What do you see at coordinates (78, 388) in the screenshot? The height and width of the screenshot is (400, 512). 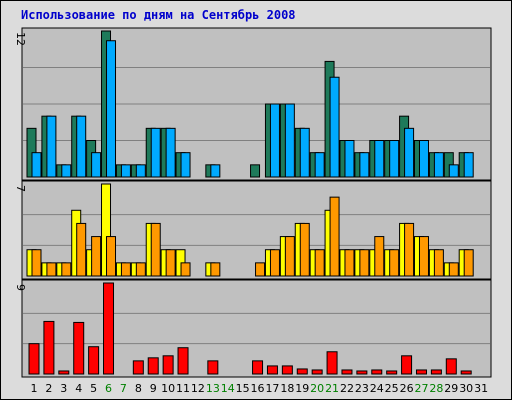 I see `x-tick-label: 4` at bounding box center [78, 388].